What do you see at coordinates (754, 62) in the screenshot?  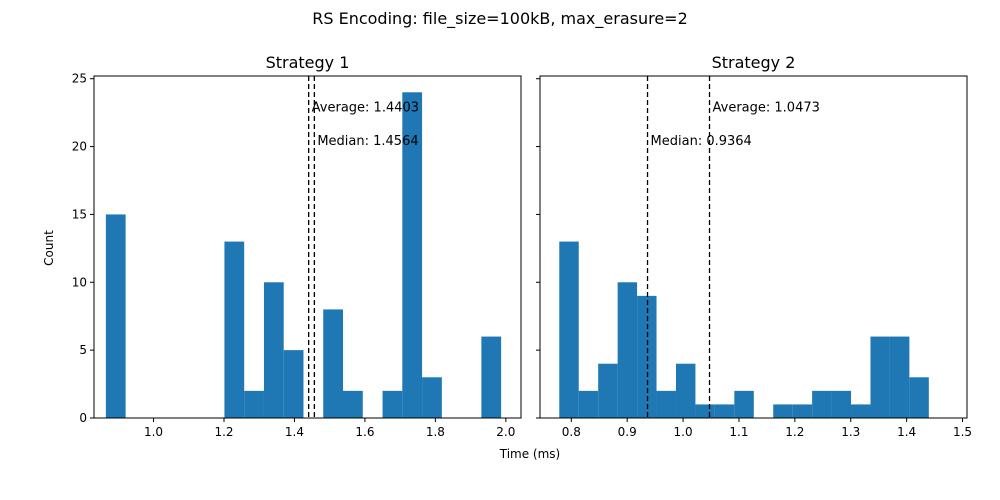 I see `subplot-title: Strategy 2` at bounding box center [754, 62].